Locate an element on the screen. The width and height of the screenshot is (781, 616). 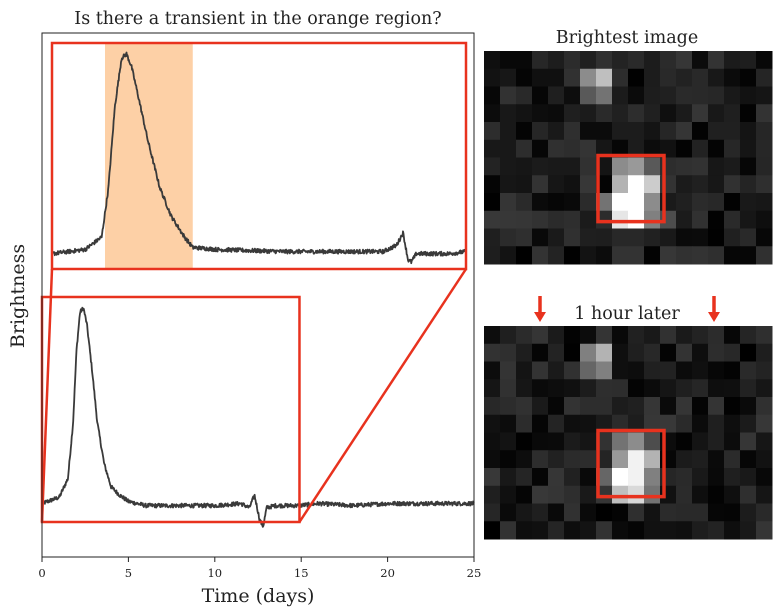
x-tick-label: 0 is located at coordinates (41, 573).